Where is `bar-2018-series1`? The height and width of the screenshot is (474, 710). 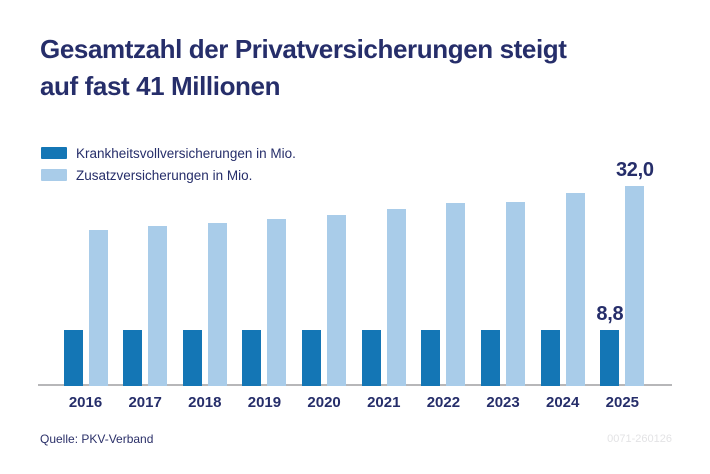
bar-2018-series1 is located at coordinates (217, 304).